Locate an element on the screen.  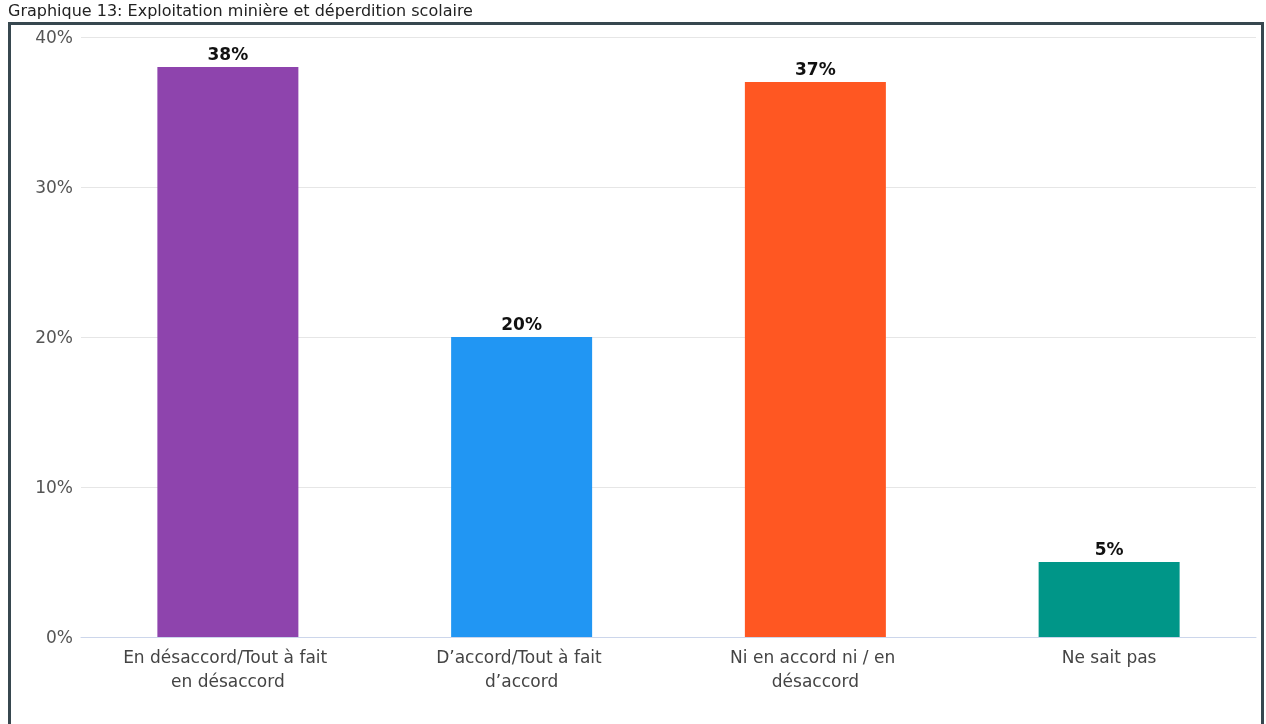
x-tick-label: En désaccord/Tout à fait en désaccord is located at coordinates (228, 669).